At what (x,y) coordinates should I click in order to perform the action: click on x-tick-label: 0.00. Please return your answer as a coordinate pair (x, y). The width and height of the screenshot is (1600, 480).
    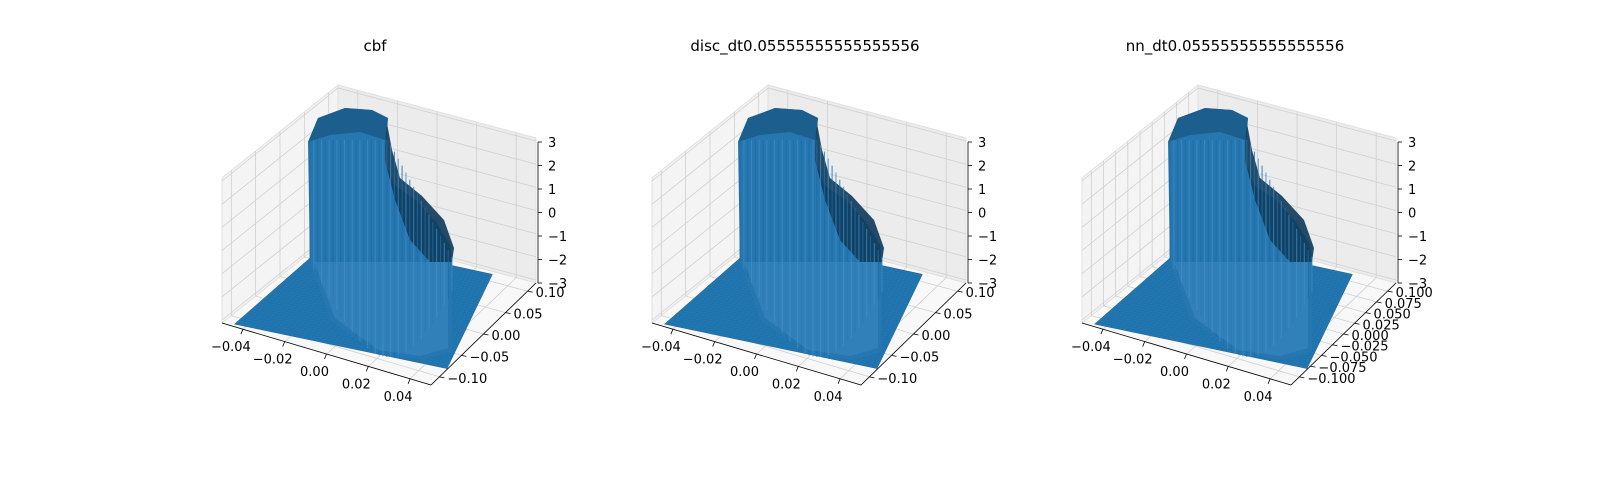
    Looking at the image, I should click on (1174, 372).